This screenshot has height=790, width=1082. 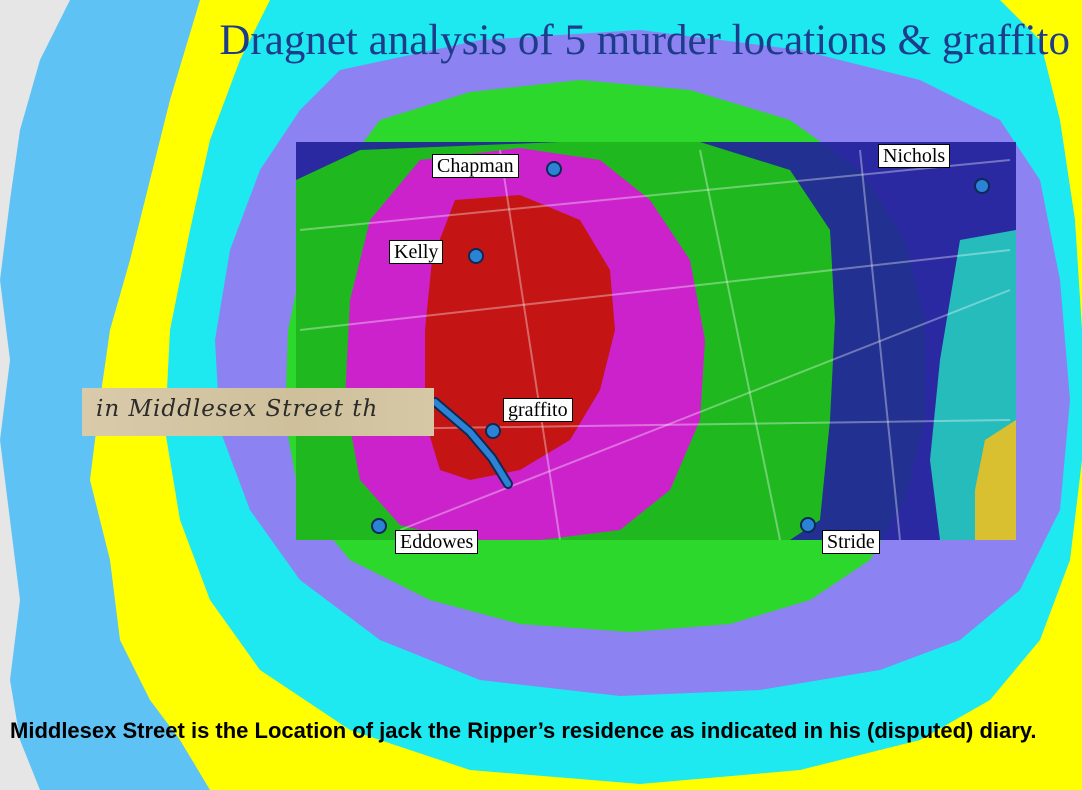 What do you see at coordinates (982, 186) in the screenshot?
I see `pin-nichols` at bounding box center [982, 186].